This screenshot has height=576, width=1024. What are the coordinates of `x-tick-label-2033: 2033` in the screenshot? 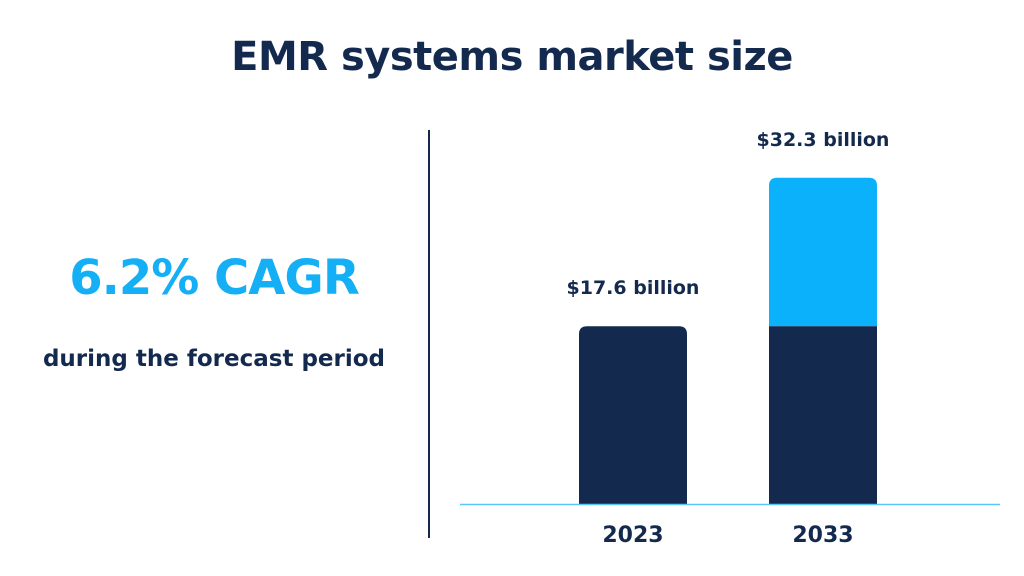 It's located at (822, 535).